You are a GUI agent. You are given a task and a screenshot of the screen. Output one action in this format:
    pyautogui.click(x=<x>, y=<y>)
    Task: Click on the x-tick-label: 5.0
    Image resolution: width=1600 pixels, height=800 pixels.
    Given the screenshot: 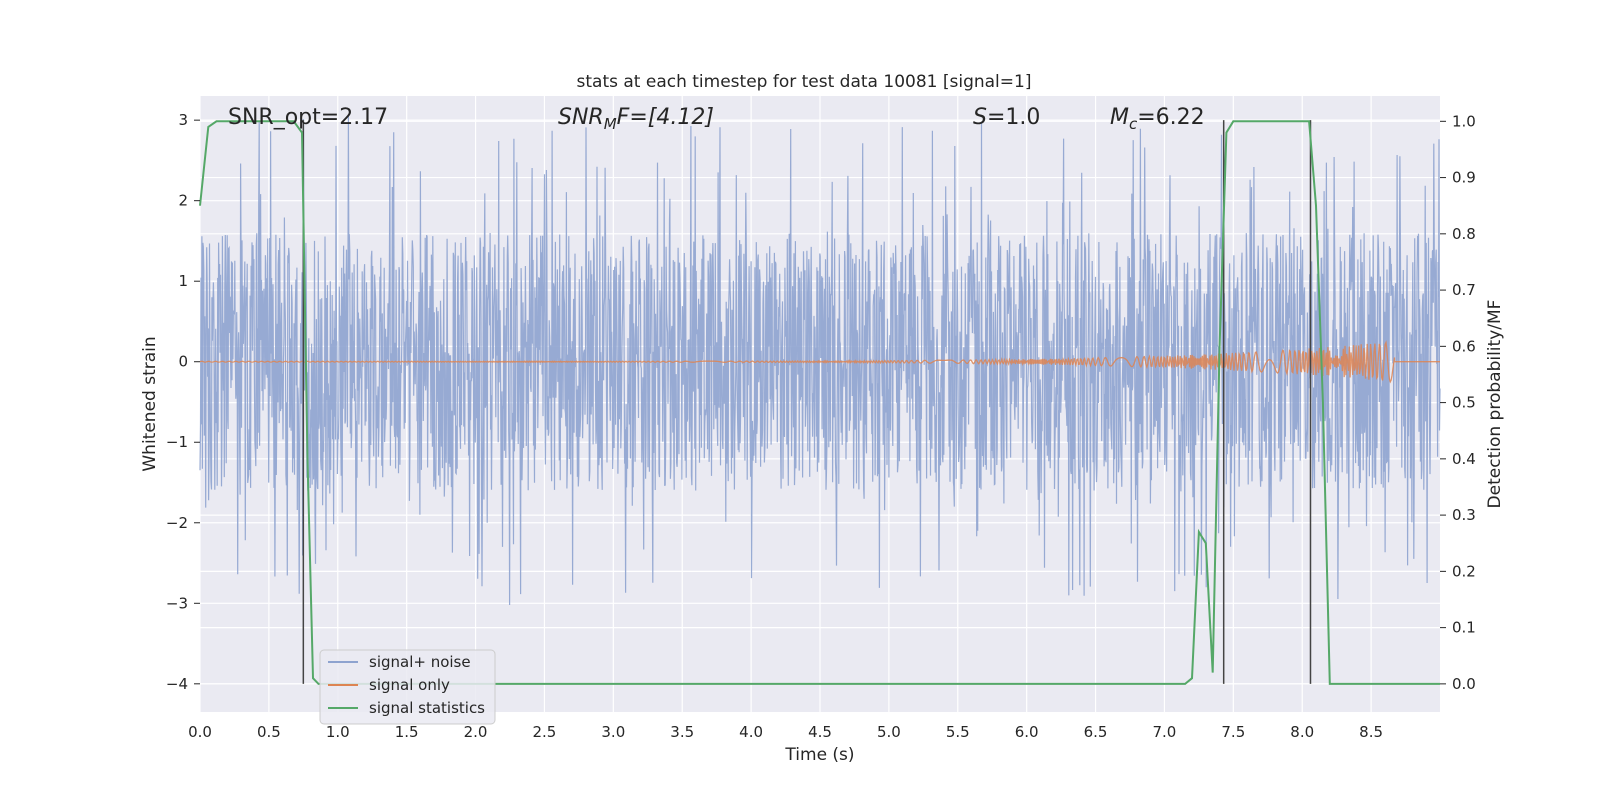 What is the action you would take?
    pyautogui.click(x=889, y=732)
    